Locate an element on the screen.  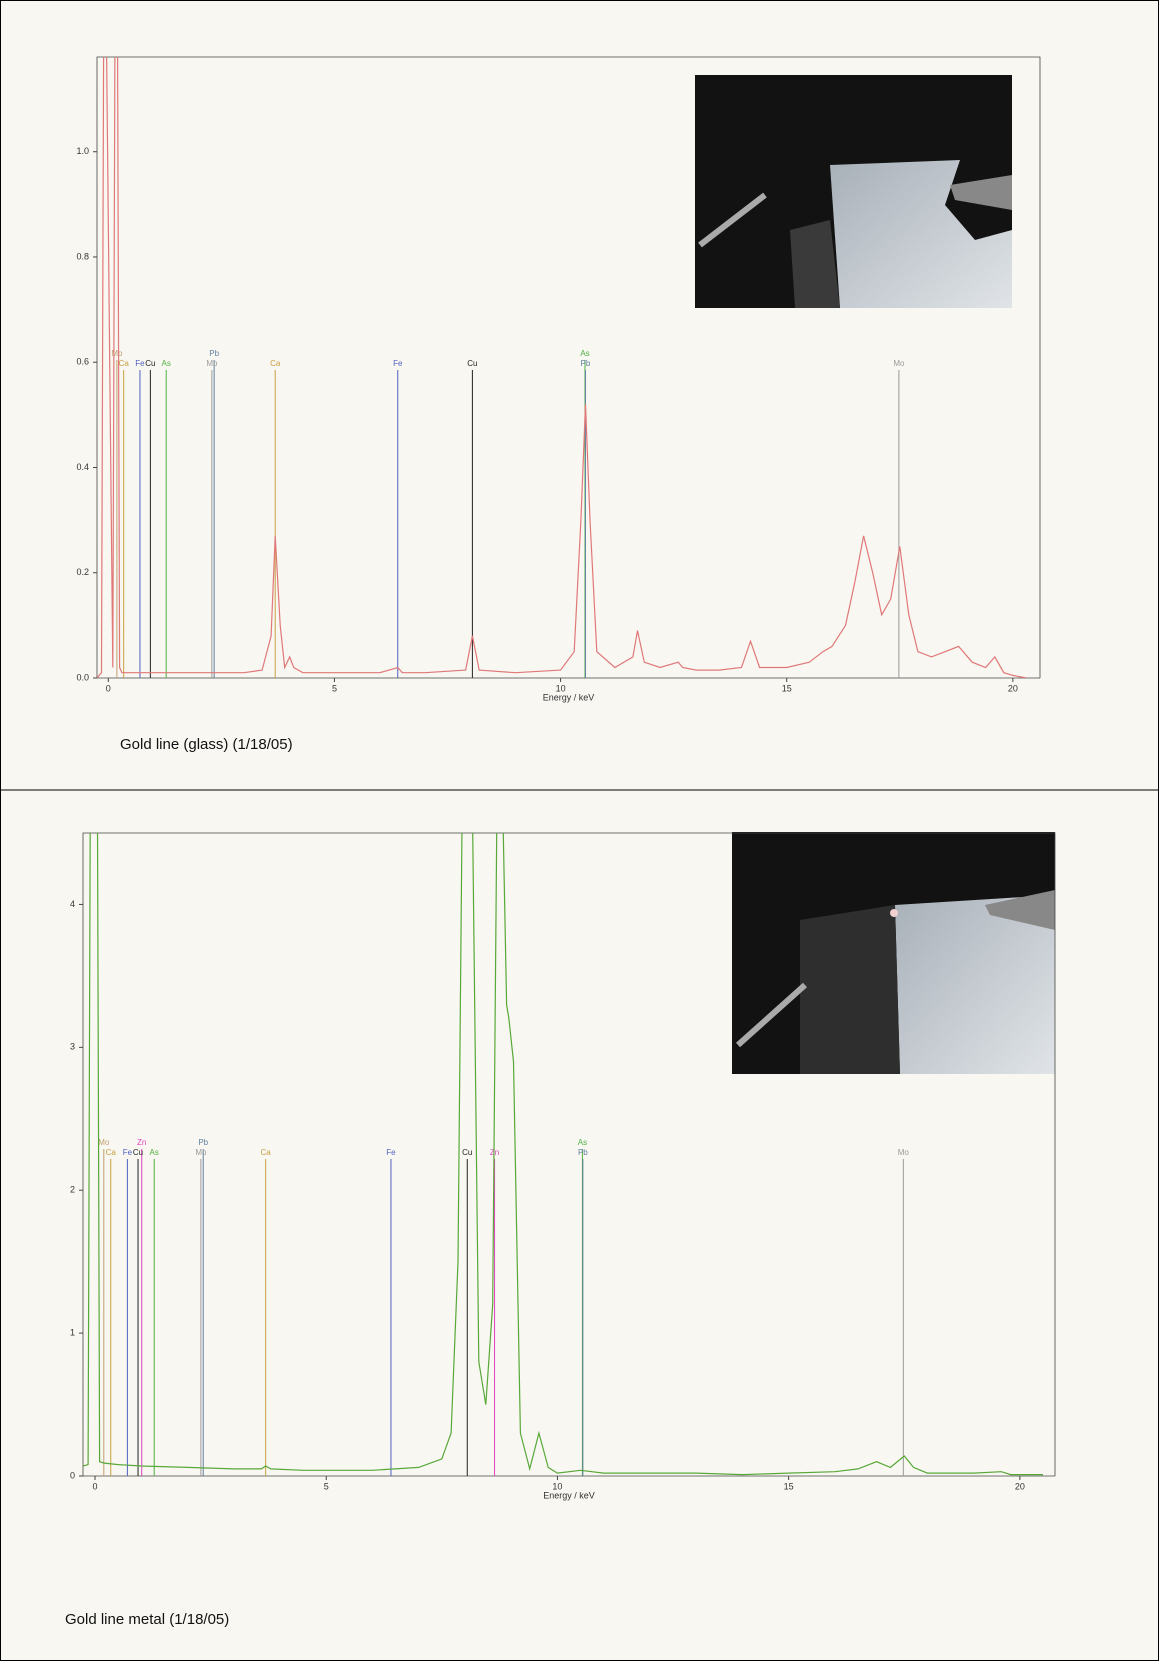
y-tick-label: 0.0 is located at coordinates (82, 677).